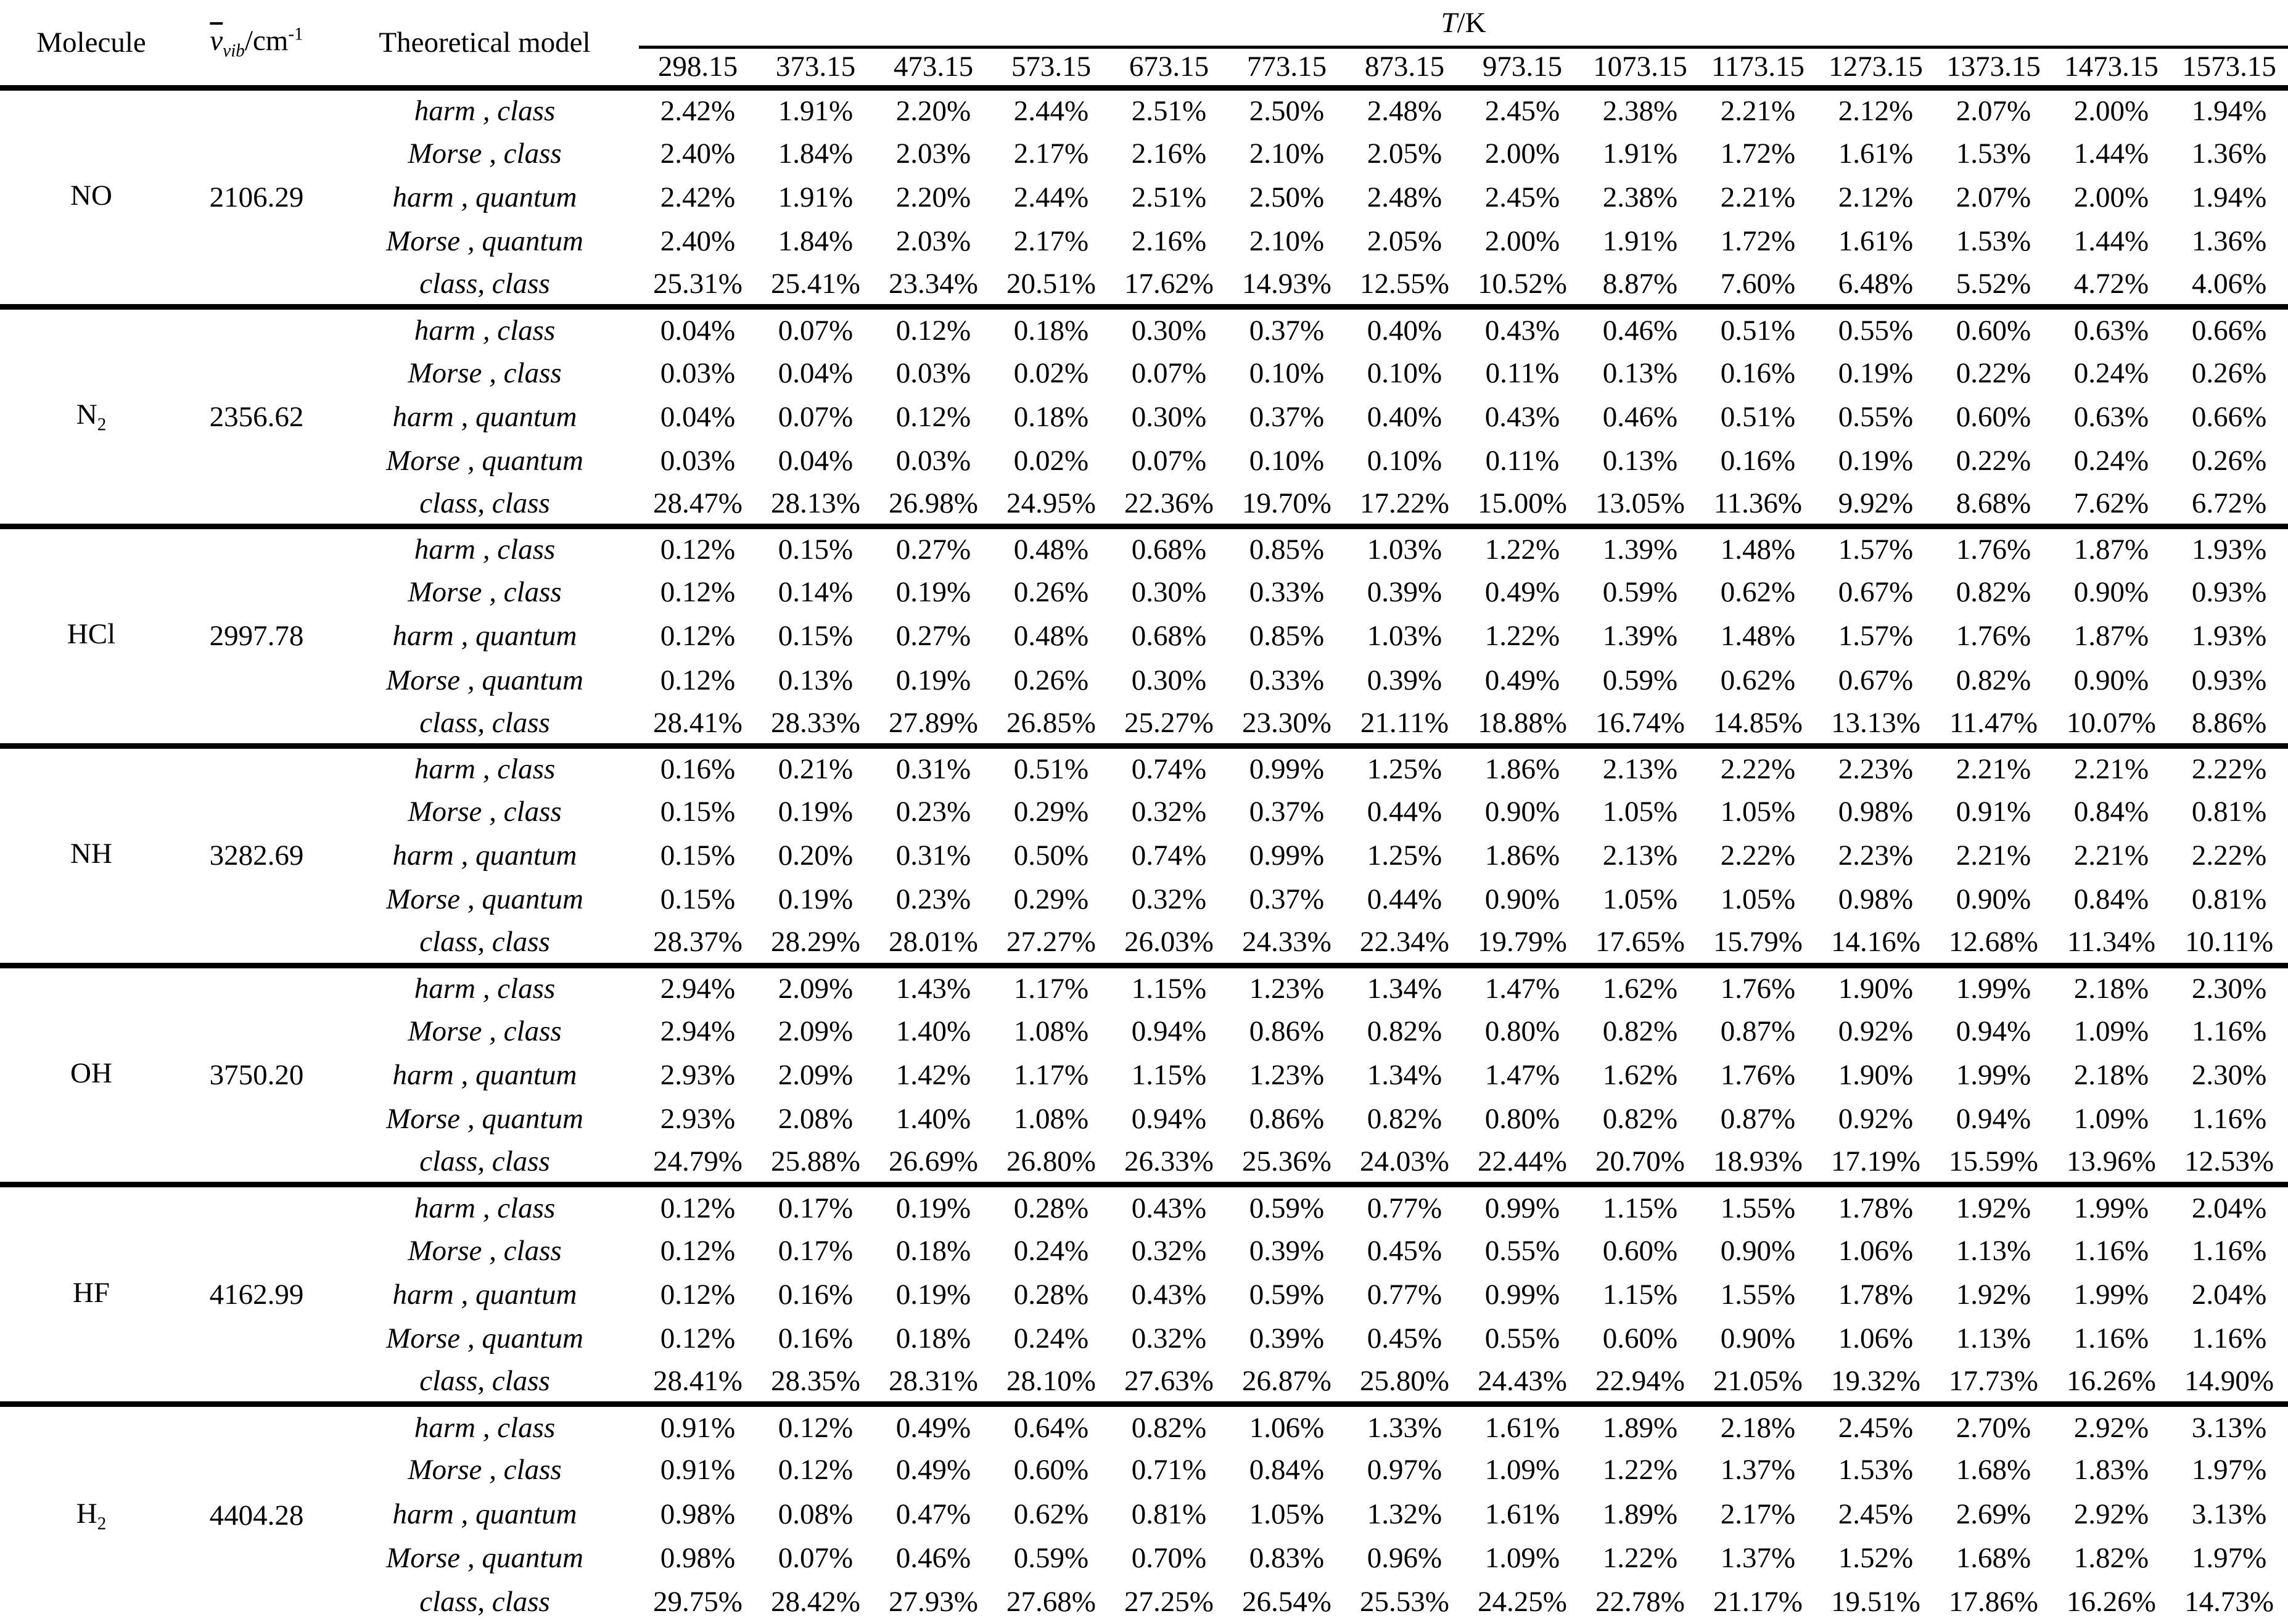 This screenshot has height=1624, width=2288. What do you see at coordinates (933, 722) in the screenshot?
I see `value-cell: 27.89%` at bounding box center [933, 722].